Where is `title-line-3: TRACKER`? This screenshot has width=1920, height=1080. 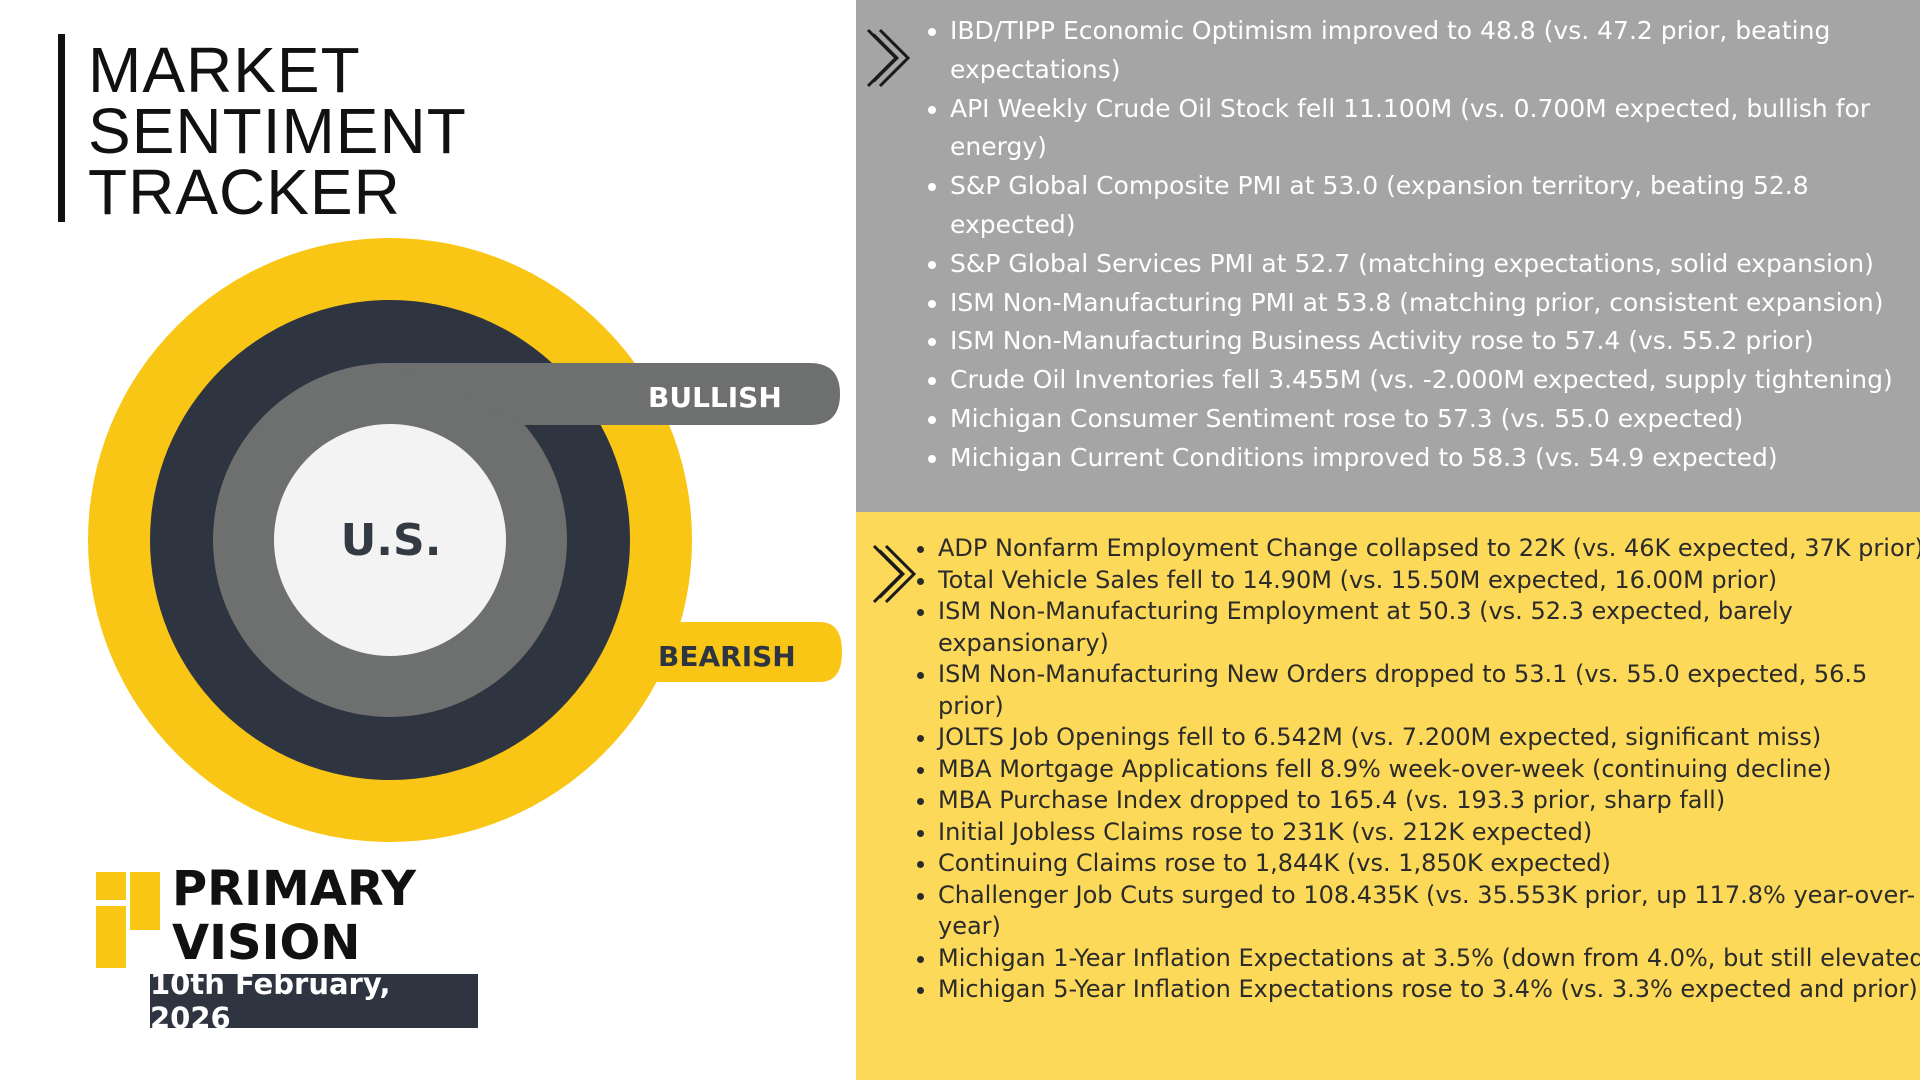
title-line-3: TRACKER is located at coordinates (244, 192).